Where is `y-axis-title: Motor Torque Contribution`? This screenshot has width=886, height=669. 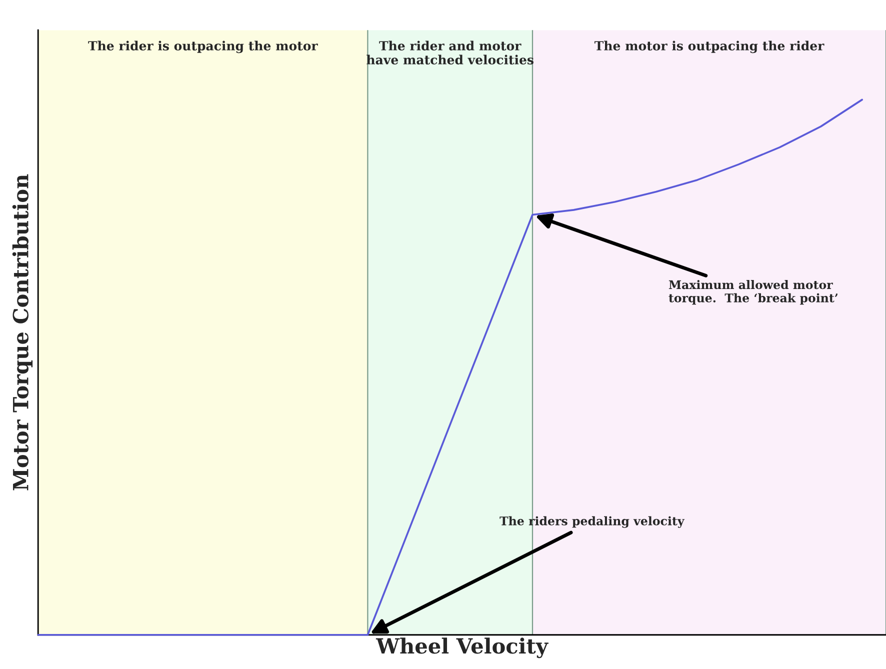
y-axis-title: Motor Torque Contribution is located at coordinates (22, 332).